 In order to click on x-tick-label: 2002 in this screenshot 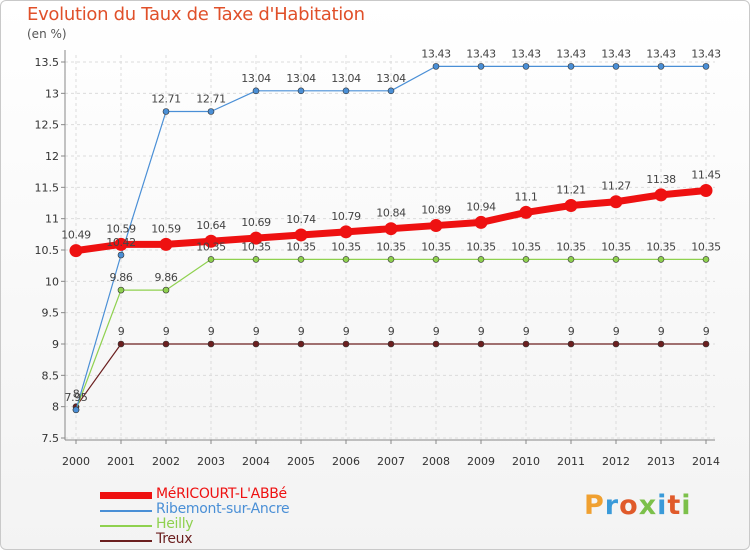, I will do `click(166, 461)`.